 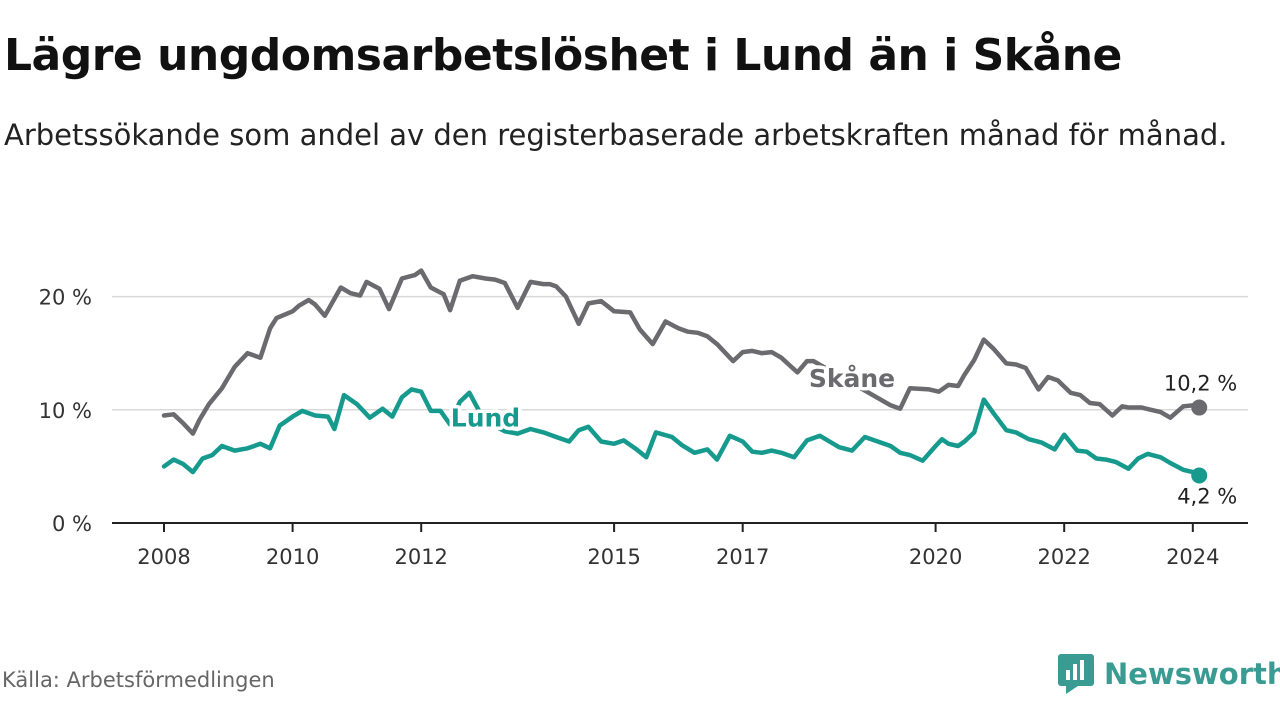 I want to click on x-tick-label: 2008, so click(x=163, y=557).